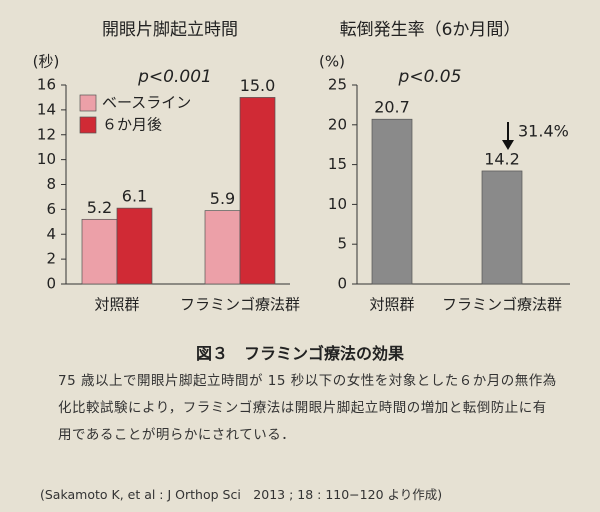 This screenshot has height=512, width=600. Describe the element at coordinates (508, 145) in the screenshot. I see `change-arrowhead` at that location.